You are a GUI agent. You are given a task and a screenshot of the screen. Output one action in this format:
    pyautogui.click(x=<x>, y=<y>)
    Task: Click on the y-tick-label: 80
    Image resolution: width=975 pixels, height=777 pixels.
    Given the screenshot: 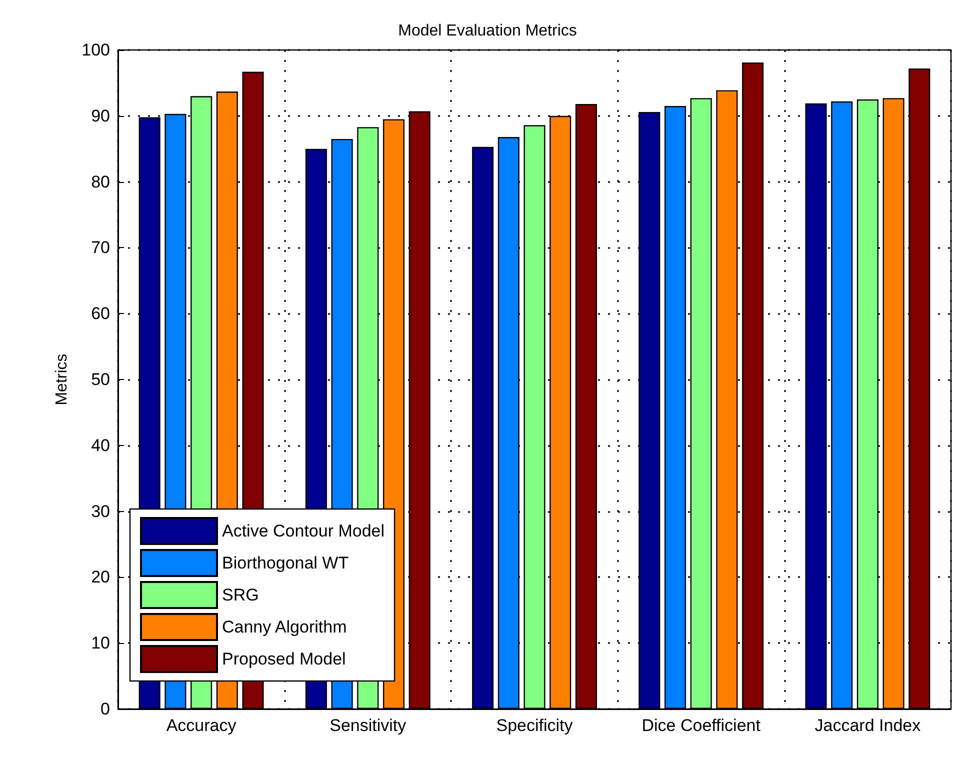 What is the action you would take?
    pyautogui.click(x=100, y=182)
    